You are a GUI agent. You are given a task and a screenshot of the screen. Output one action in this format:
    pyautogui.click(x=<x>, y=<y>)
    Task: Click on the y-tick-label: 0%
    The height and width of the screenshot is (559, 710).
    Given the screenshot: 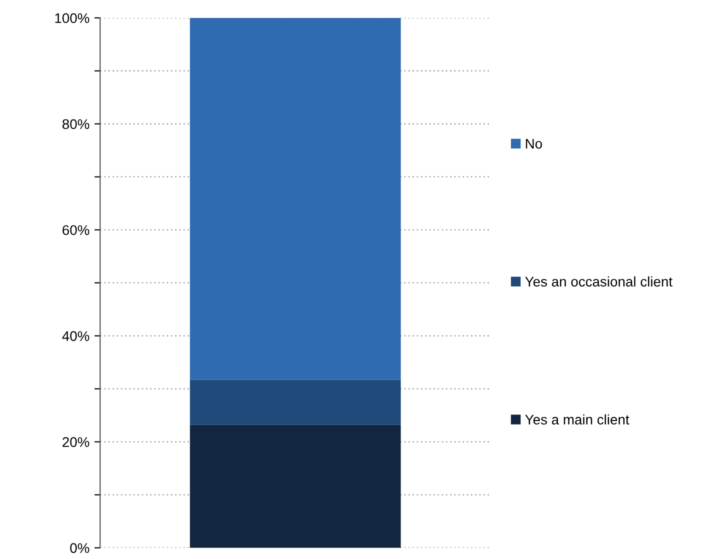 What is the action you would take?
    pyautogui.click(x=80, y=548)
    